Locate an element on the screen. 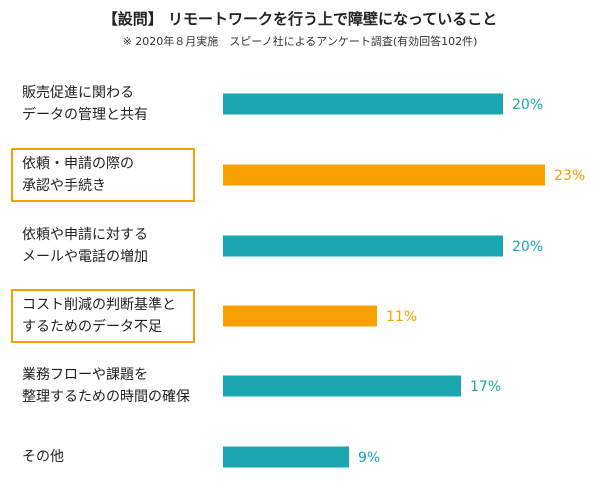 The width and height of the screenshot is (600, 500). category-label: コスト削減の判断基準と is located at coordinates (99, 304).